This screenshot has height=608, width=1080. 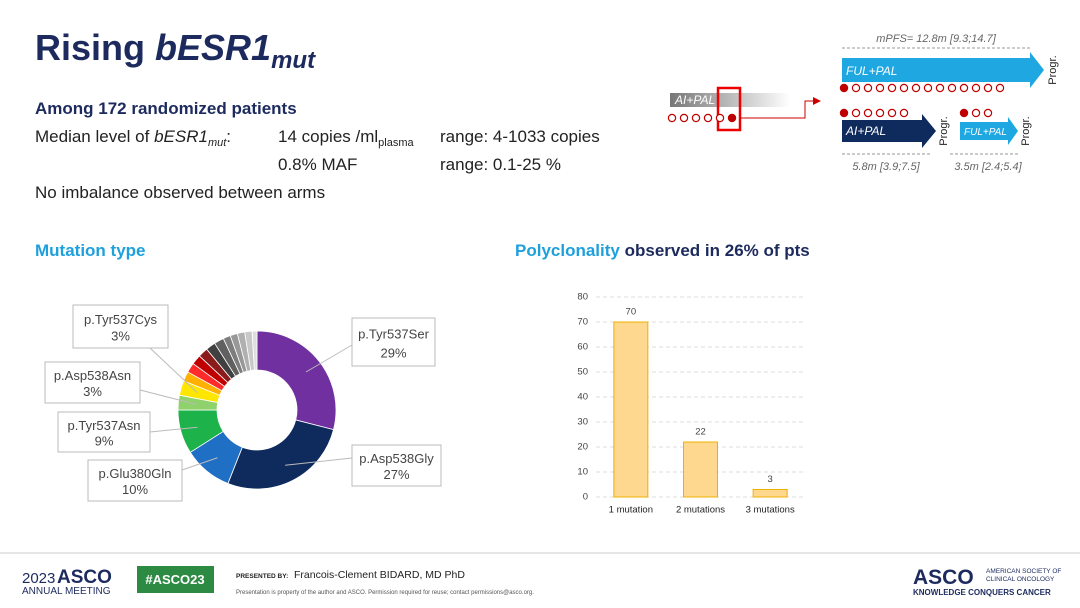 What do you see at coordinates (777, 109) in the screenshot?
I see `connector` at bounding box center [777, 109].